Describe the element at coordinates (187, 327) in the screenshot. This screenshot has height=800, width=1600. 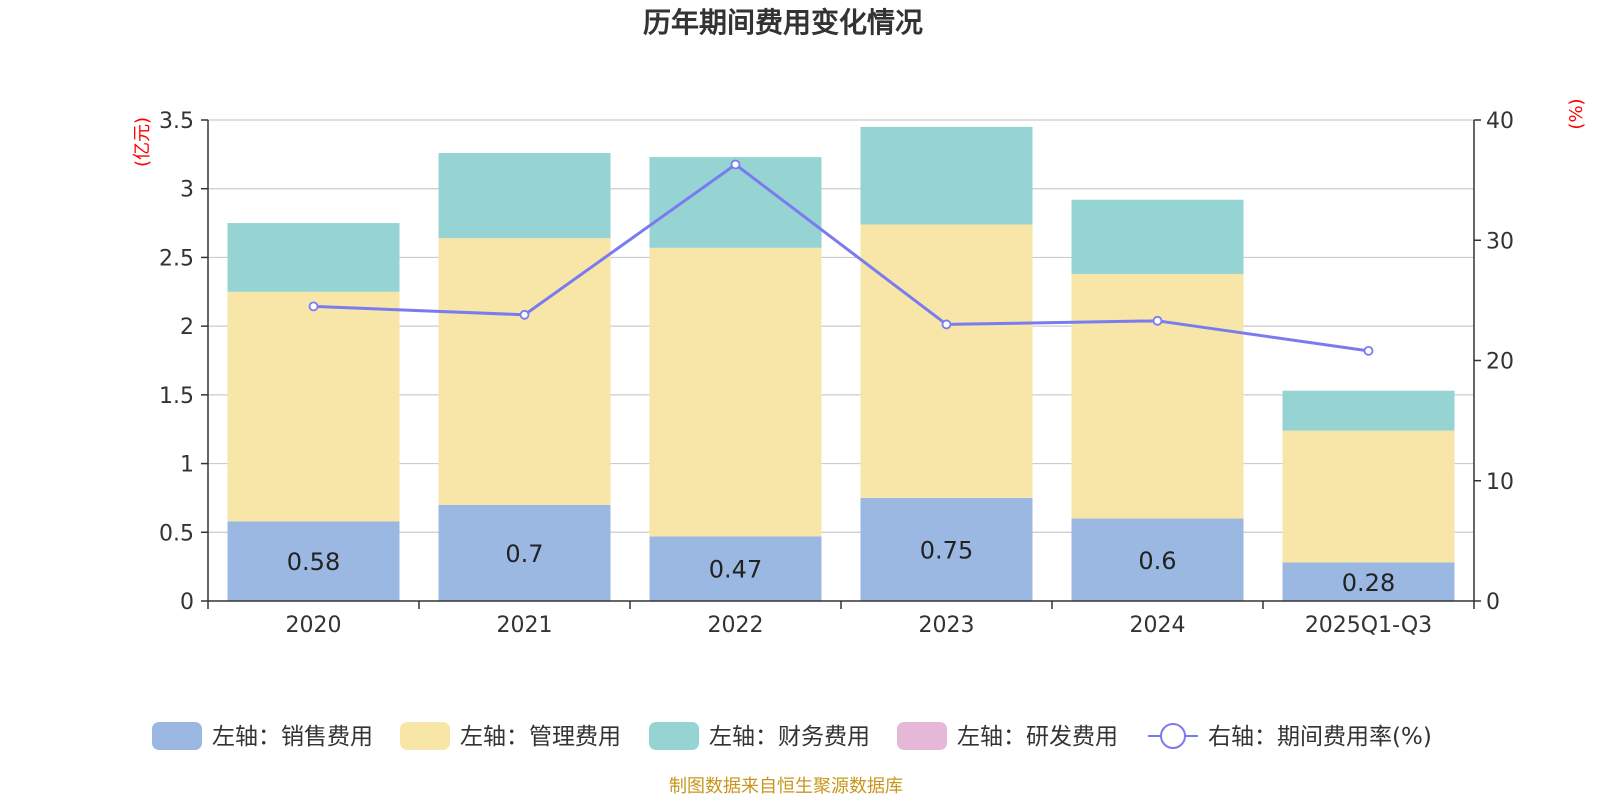
I see `left-tick-label: 2` at that location.